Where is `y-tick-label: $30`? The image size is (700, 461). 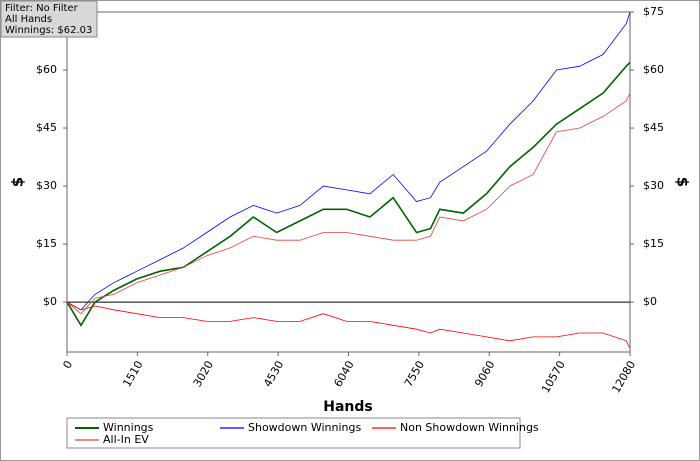
y-tick-label: $30 is located at coordinates (46, 185).